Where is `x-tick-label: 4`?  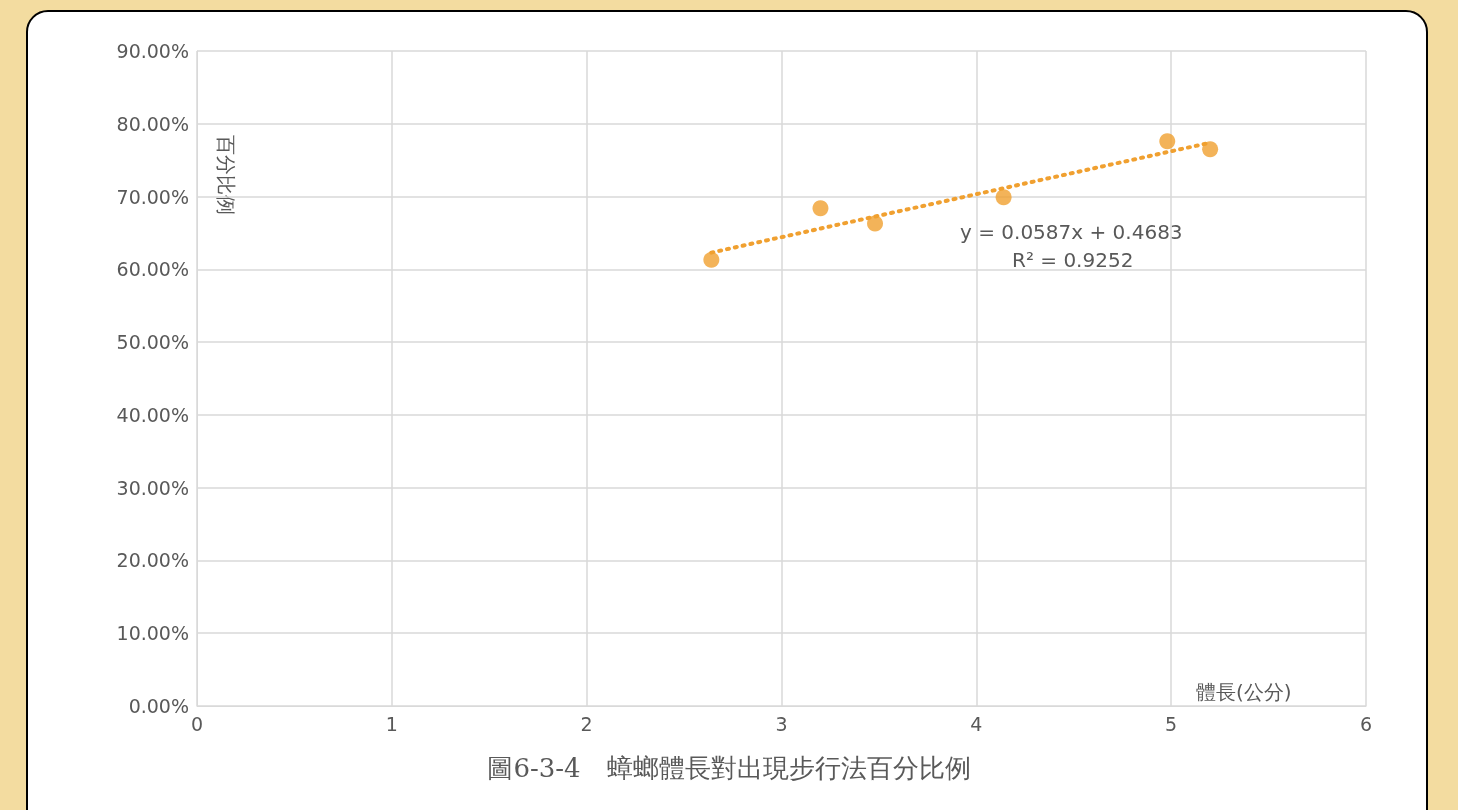
x-tick-label: 4 is located at coordinates (976, 723).